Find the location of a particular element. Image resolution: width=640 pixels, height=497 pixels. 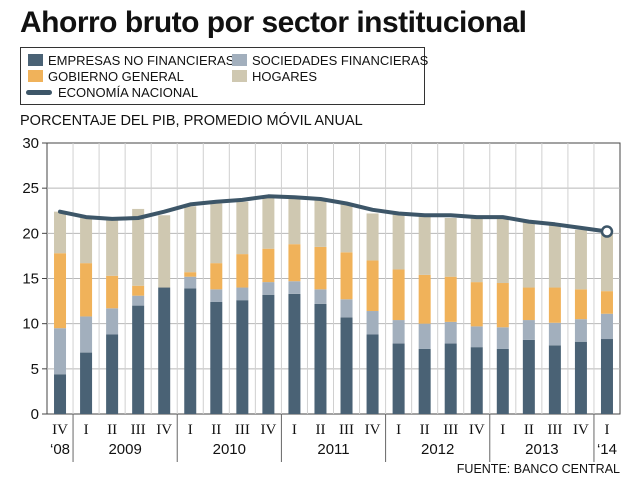

legend-line-economia is located at coordinates (39, 92).